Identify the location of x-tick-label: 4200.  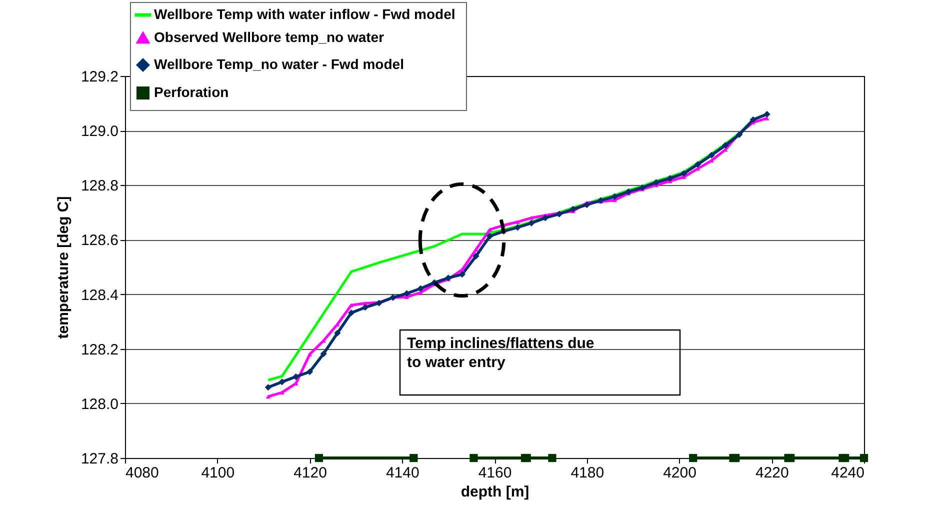
(679, 473).